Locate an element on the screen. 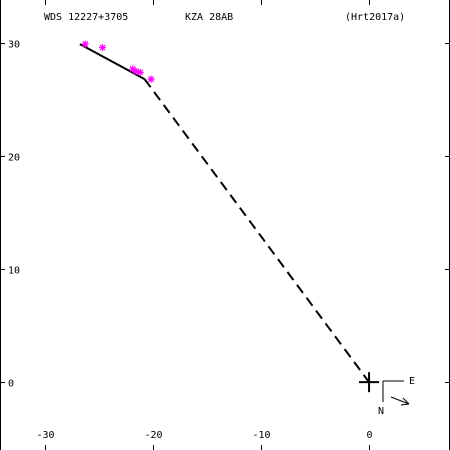 This screenshot has height=450, width=450. y-tick-label: 10 is located at coordinates (14, 271).